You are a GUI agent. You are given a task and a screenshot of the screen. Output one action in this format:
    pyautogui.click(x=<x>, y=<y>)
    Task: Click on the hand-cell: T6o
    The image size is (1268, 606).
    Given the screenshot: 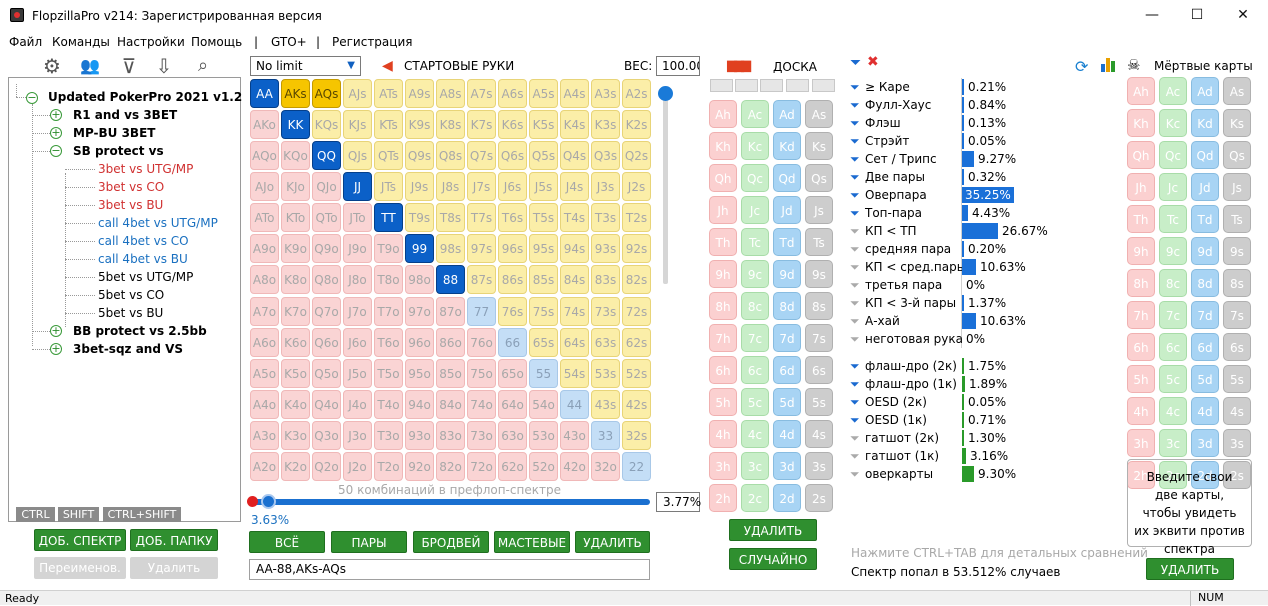 What is the action you would take?
    pyautogui.click(x=388, y=342)
    